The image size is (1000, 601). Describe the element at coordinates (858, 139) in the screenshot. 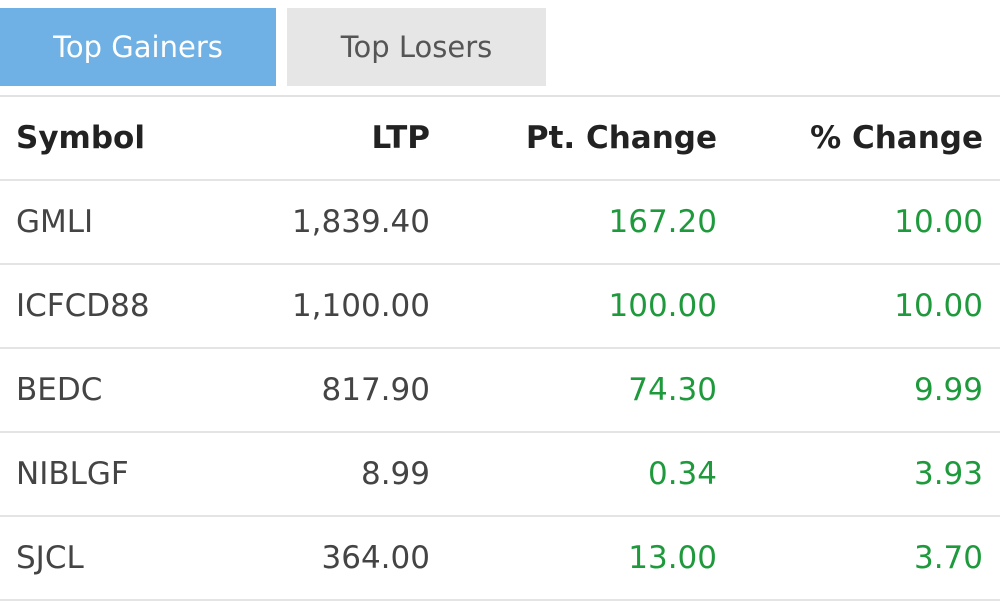

I see `column-header-pct-change: % Change` at that location.